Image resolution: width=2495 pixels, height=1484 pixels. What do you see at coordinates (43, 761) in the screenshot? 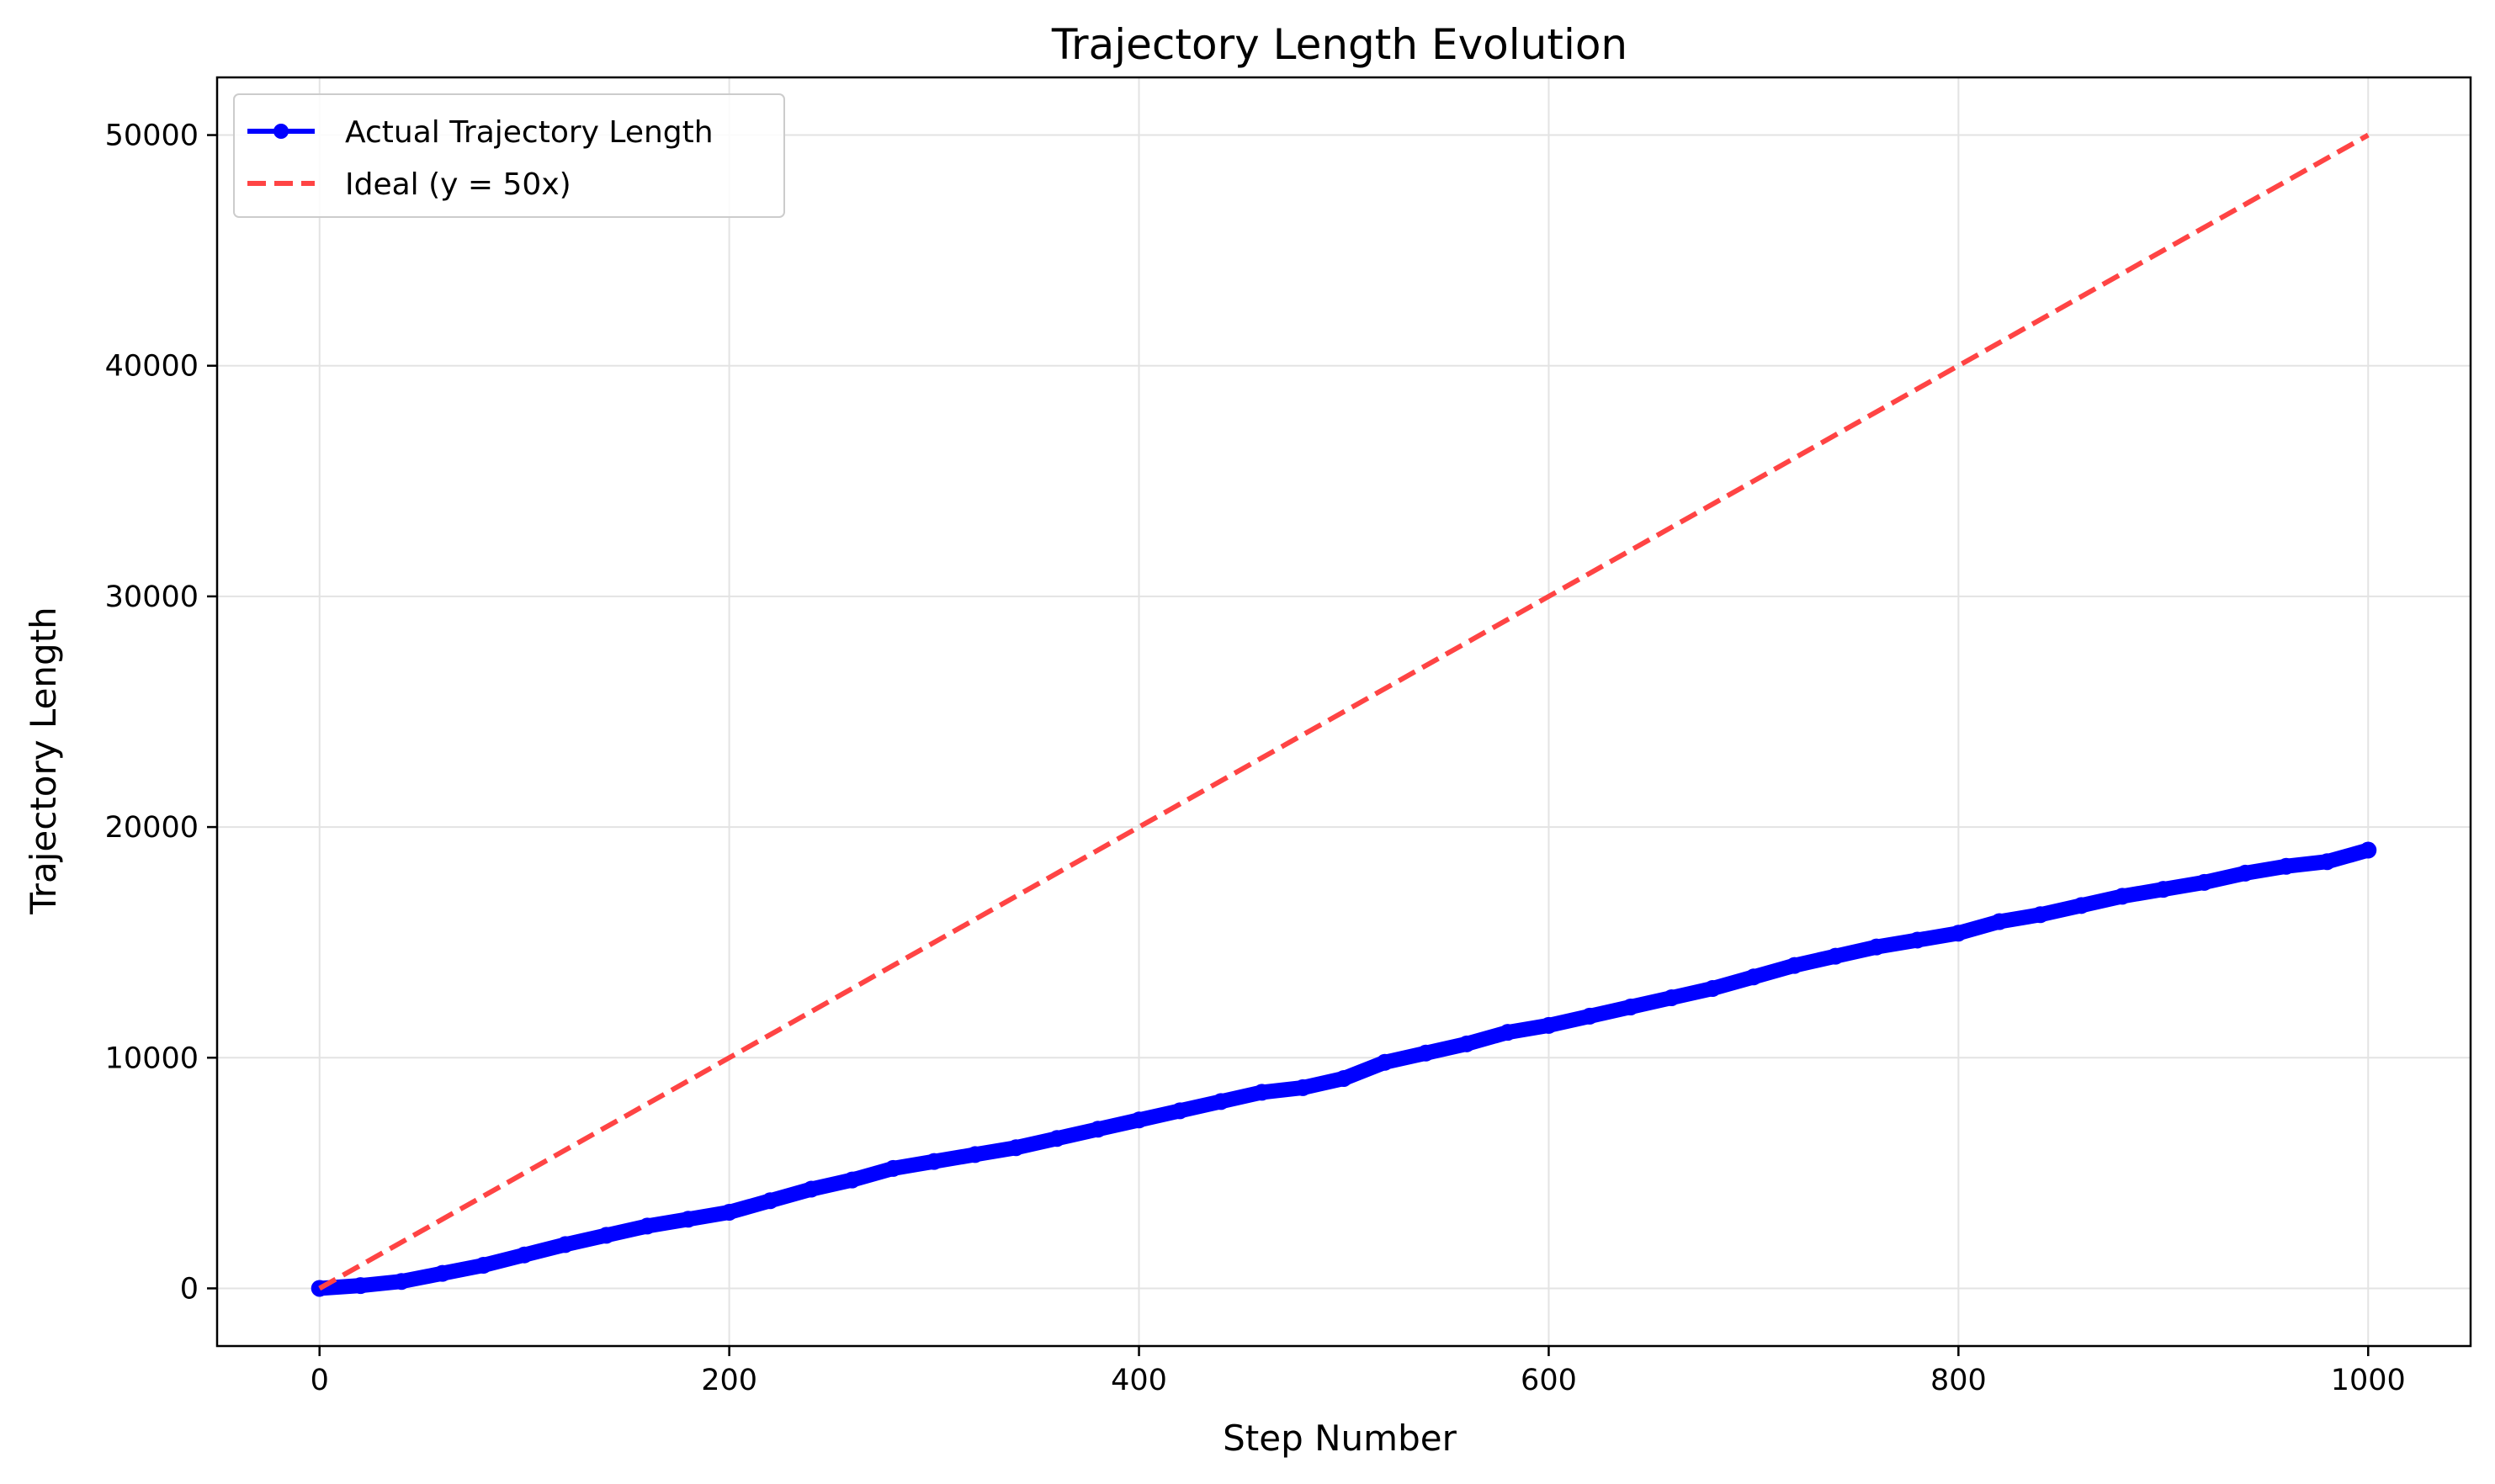
I see `y-axis-label: Trajectory Length` at bounding box center [43, 761].